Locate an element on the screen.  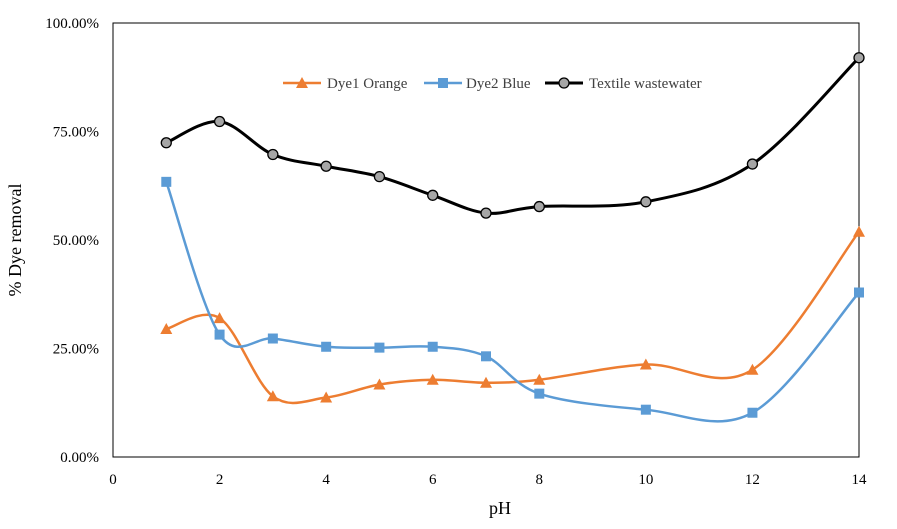
legend-item-dye1-orange: Dye1 Orange is located at coordinates (345, 84).